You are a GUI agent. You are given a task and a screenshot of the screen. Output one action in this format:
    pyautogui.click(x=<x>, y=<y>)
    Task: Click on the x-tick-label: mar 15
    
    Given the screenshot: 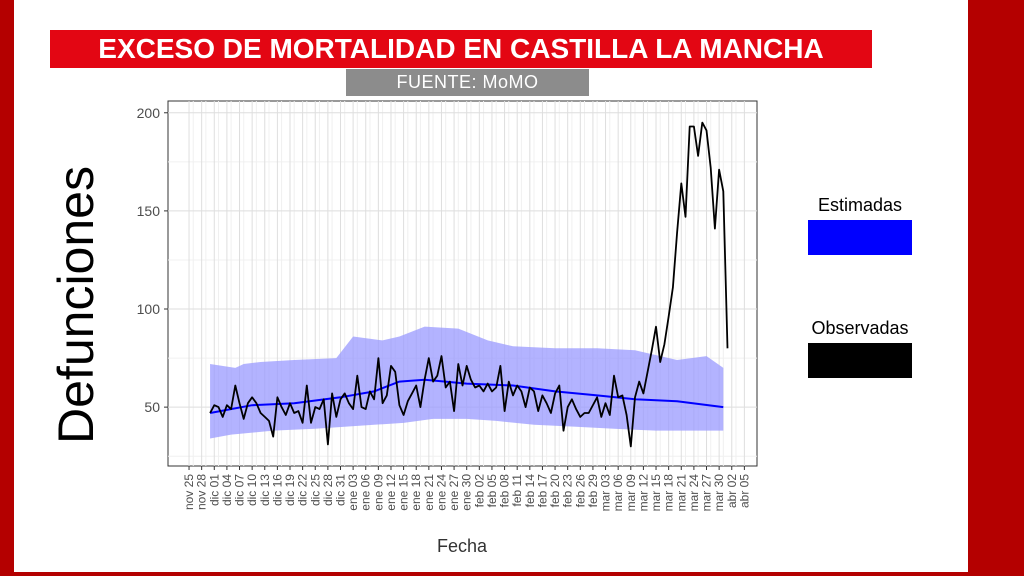 What is the action you would take?
    pyautogui.click(x=656, y=493)
    